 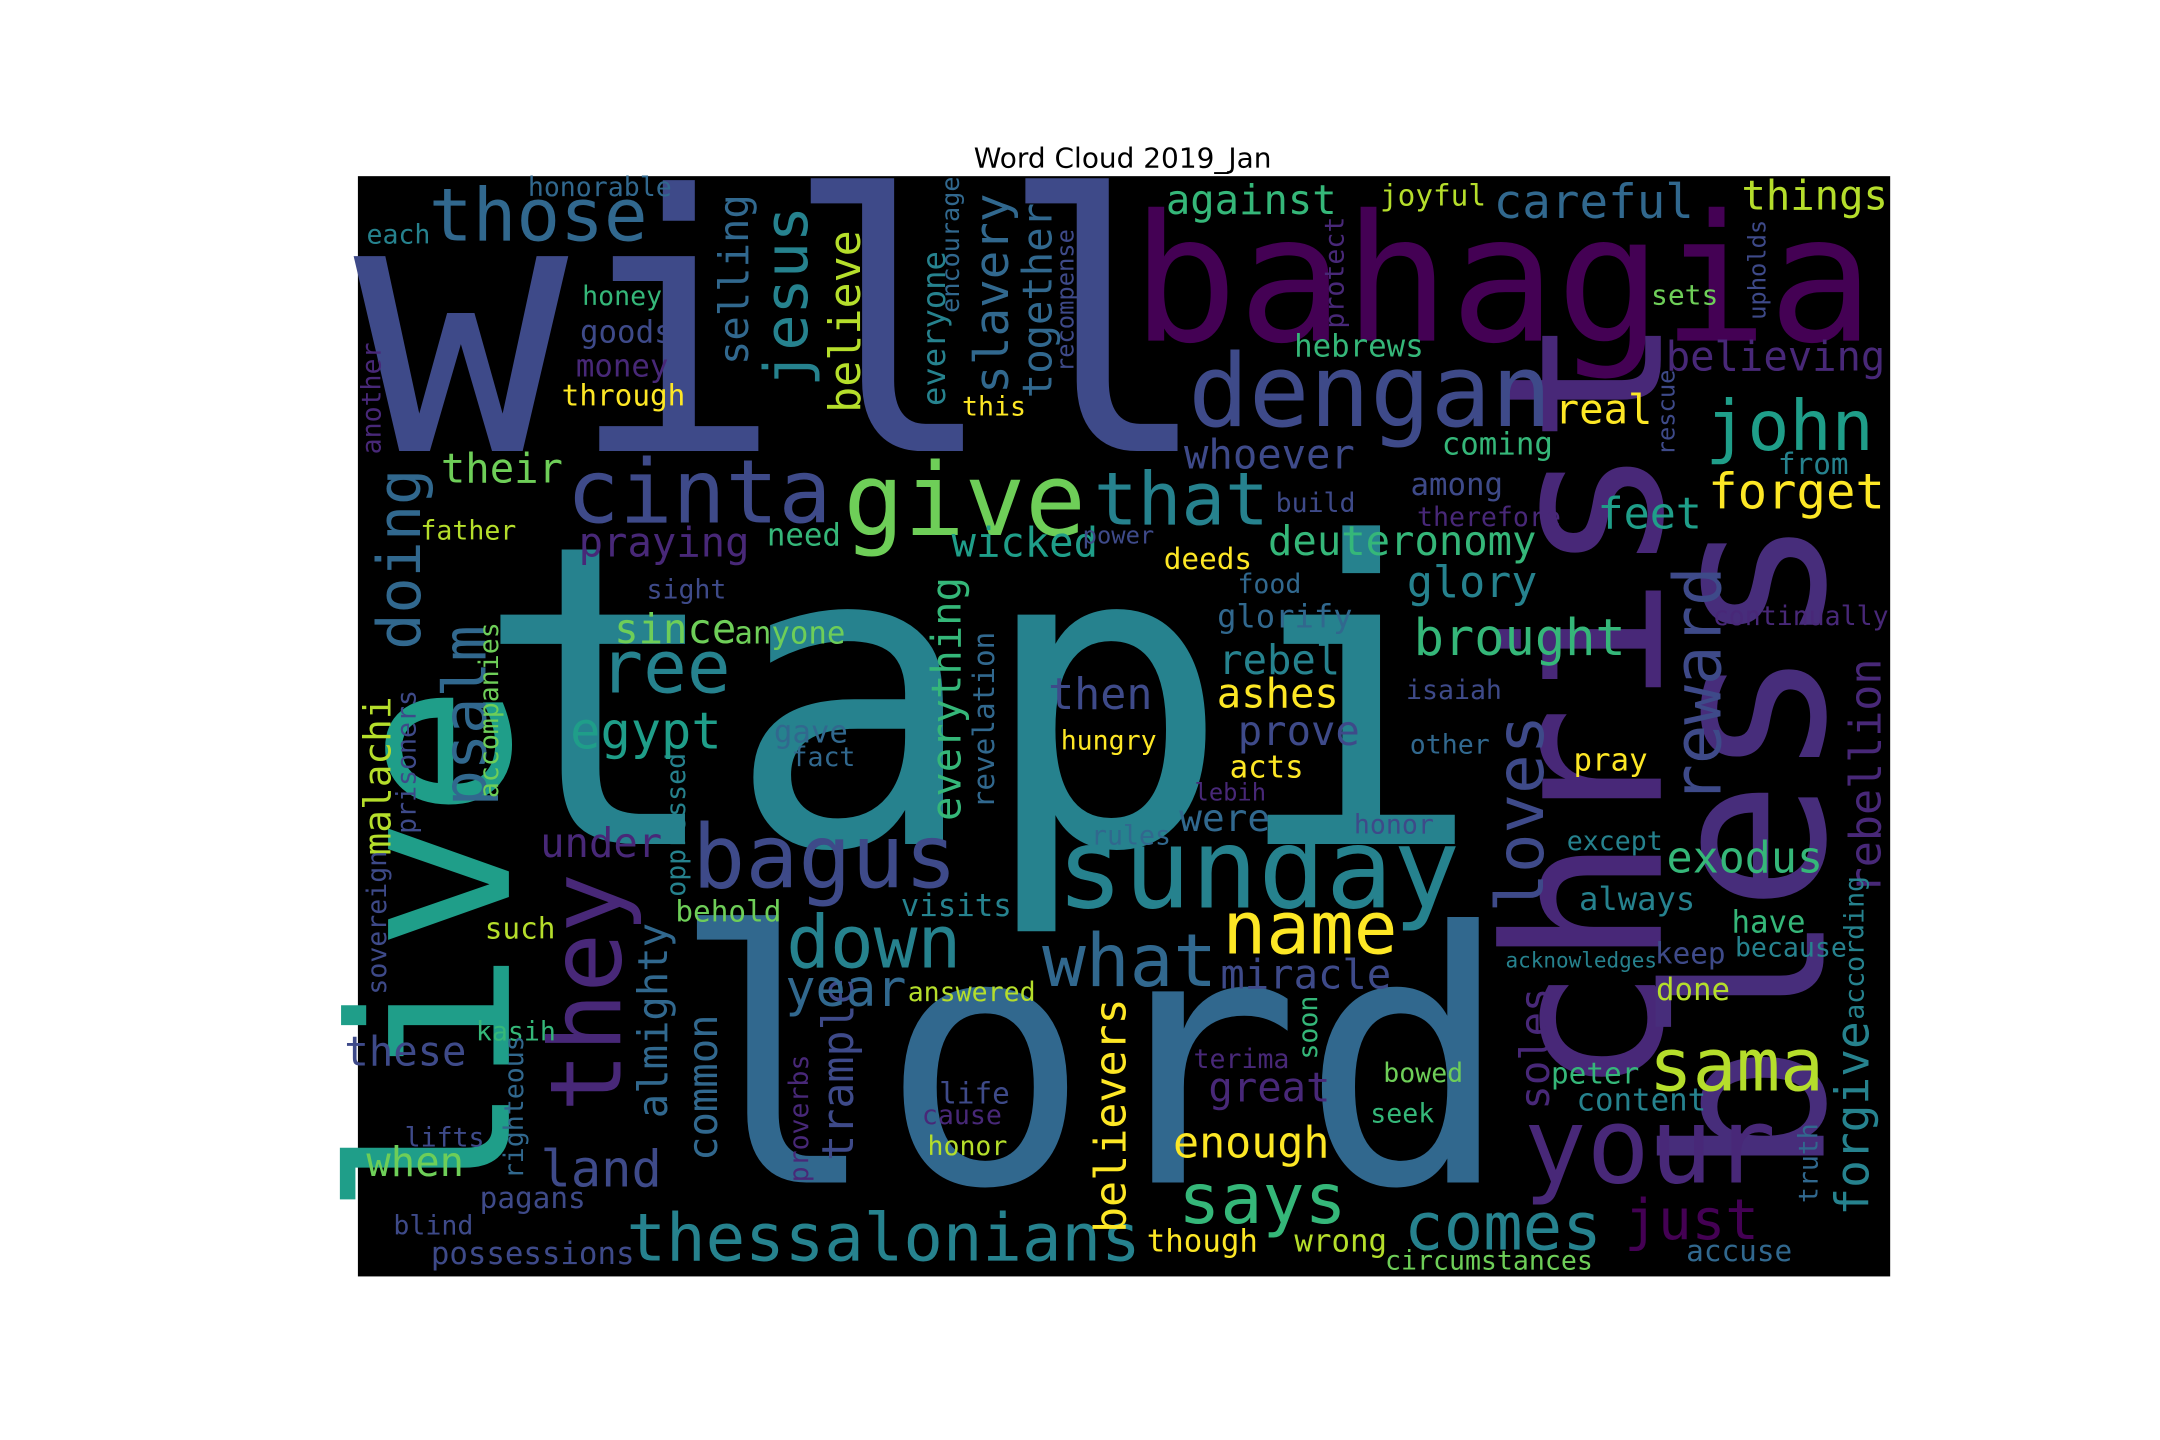 I want to click on word: great, so click(x=1269, y=1088).